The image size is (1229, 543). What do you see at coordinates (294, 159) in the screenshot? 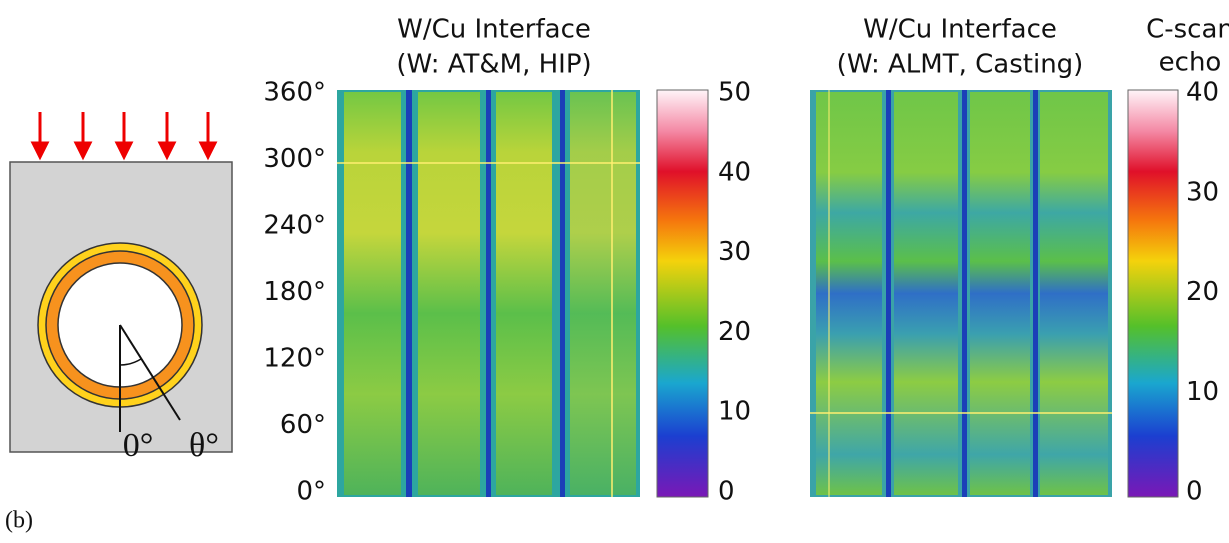
I see `y-tick-label: 300°` at bounding box center [294, 159].